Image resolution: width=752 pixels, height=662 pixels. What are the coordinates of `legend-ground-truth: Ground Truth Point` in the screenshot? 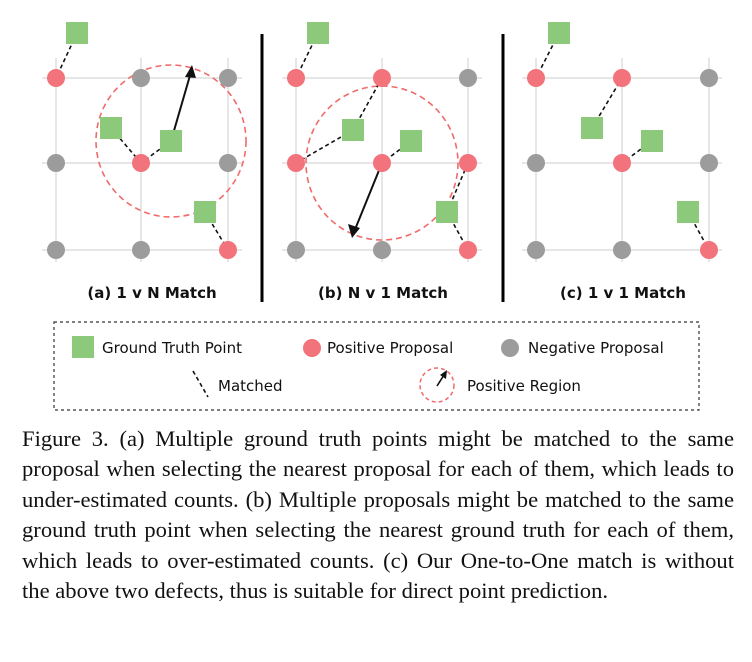 It's located at (172, 348).